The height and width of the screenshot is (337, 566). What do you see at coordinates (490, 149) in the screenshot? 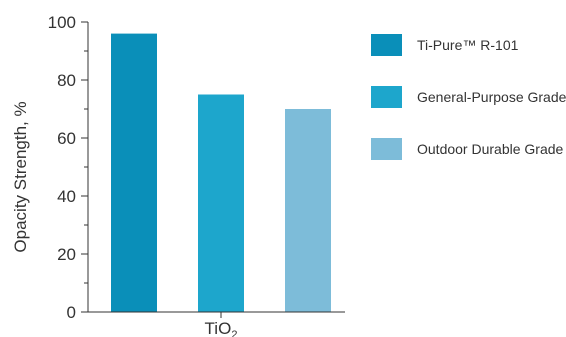
I see `legend-label-3: Outdoor Durable Grade` at bounding box center [490, 149].